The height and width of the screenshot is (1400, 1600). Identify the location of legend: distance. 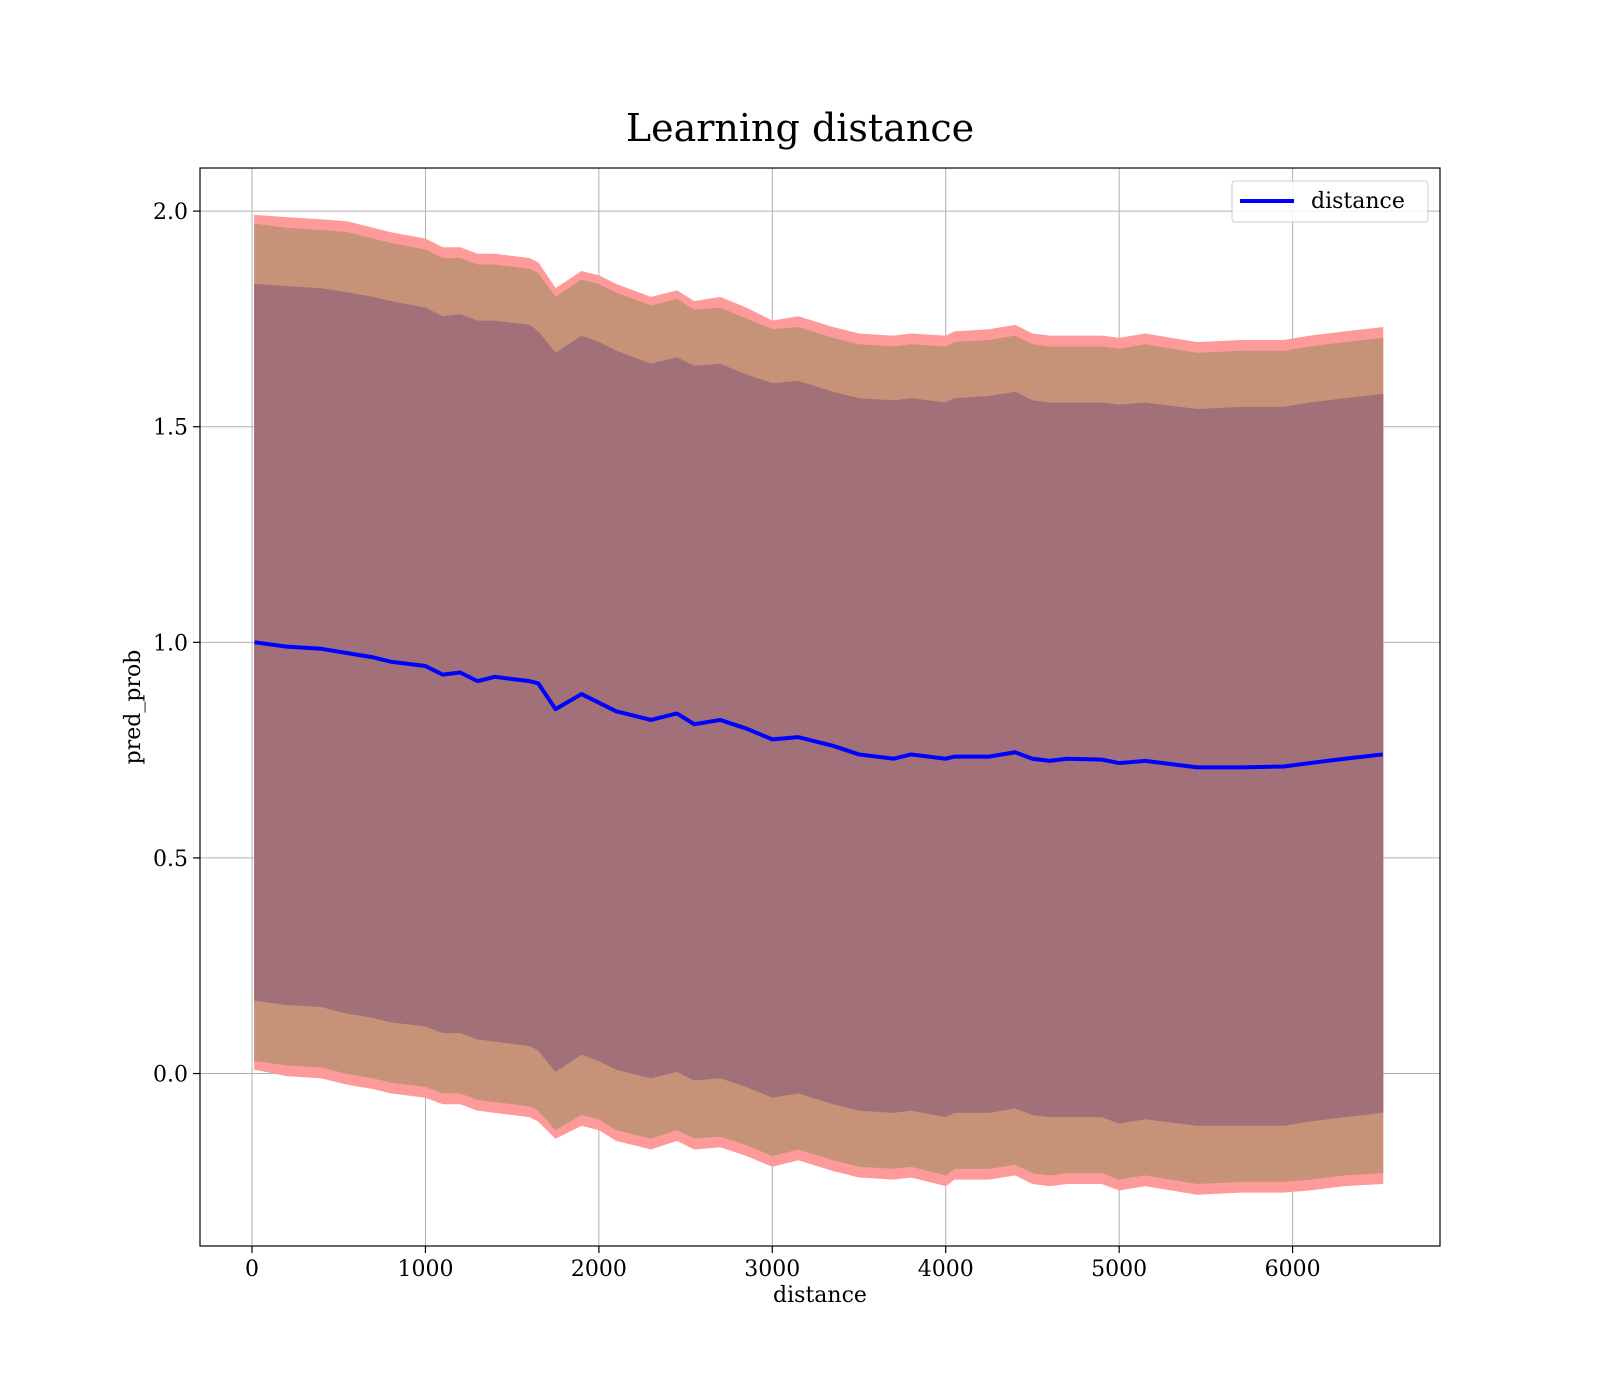
(1330, 201).